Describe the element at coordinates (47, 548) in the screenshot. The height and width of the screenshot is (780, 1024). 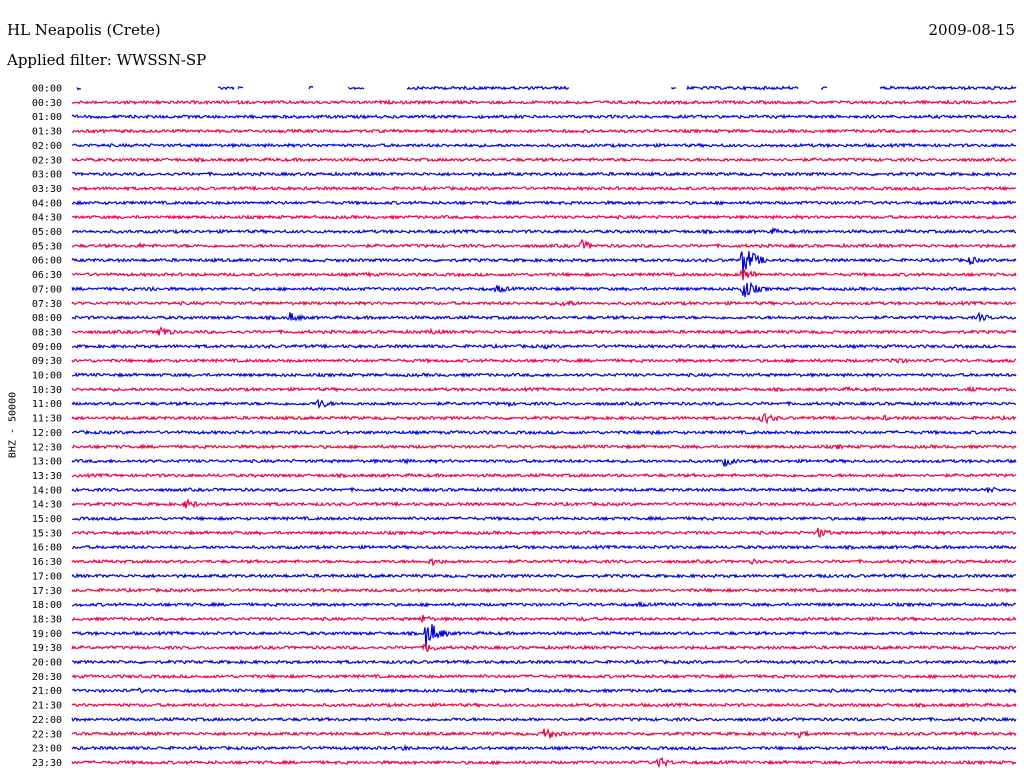
I see `row-time-label: 16:00` at that location.